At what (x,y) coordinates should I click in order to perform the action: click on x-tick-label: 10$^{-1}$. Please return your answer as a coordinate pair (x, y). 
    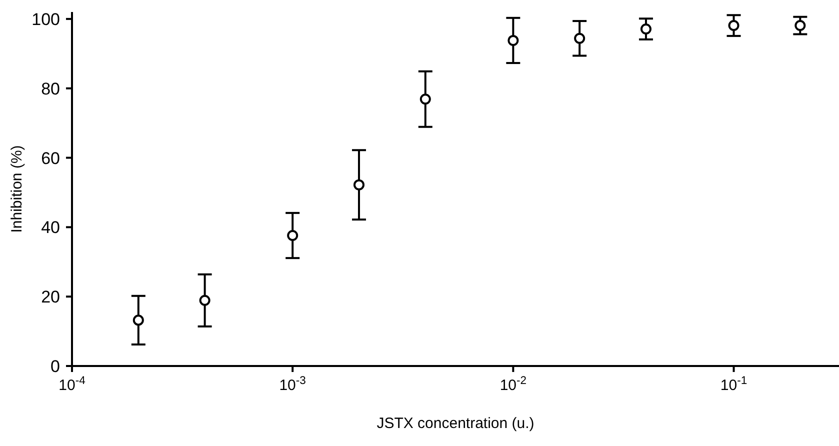
    Looking at the image, I should click on (734, 384).